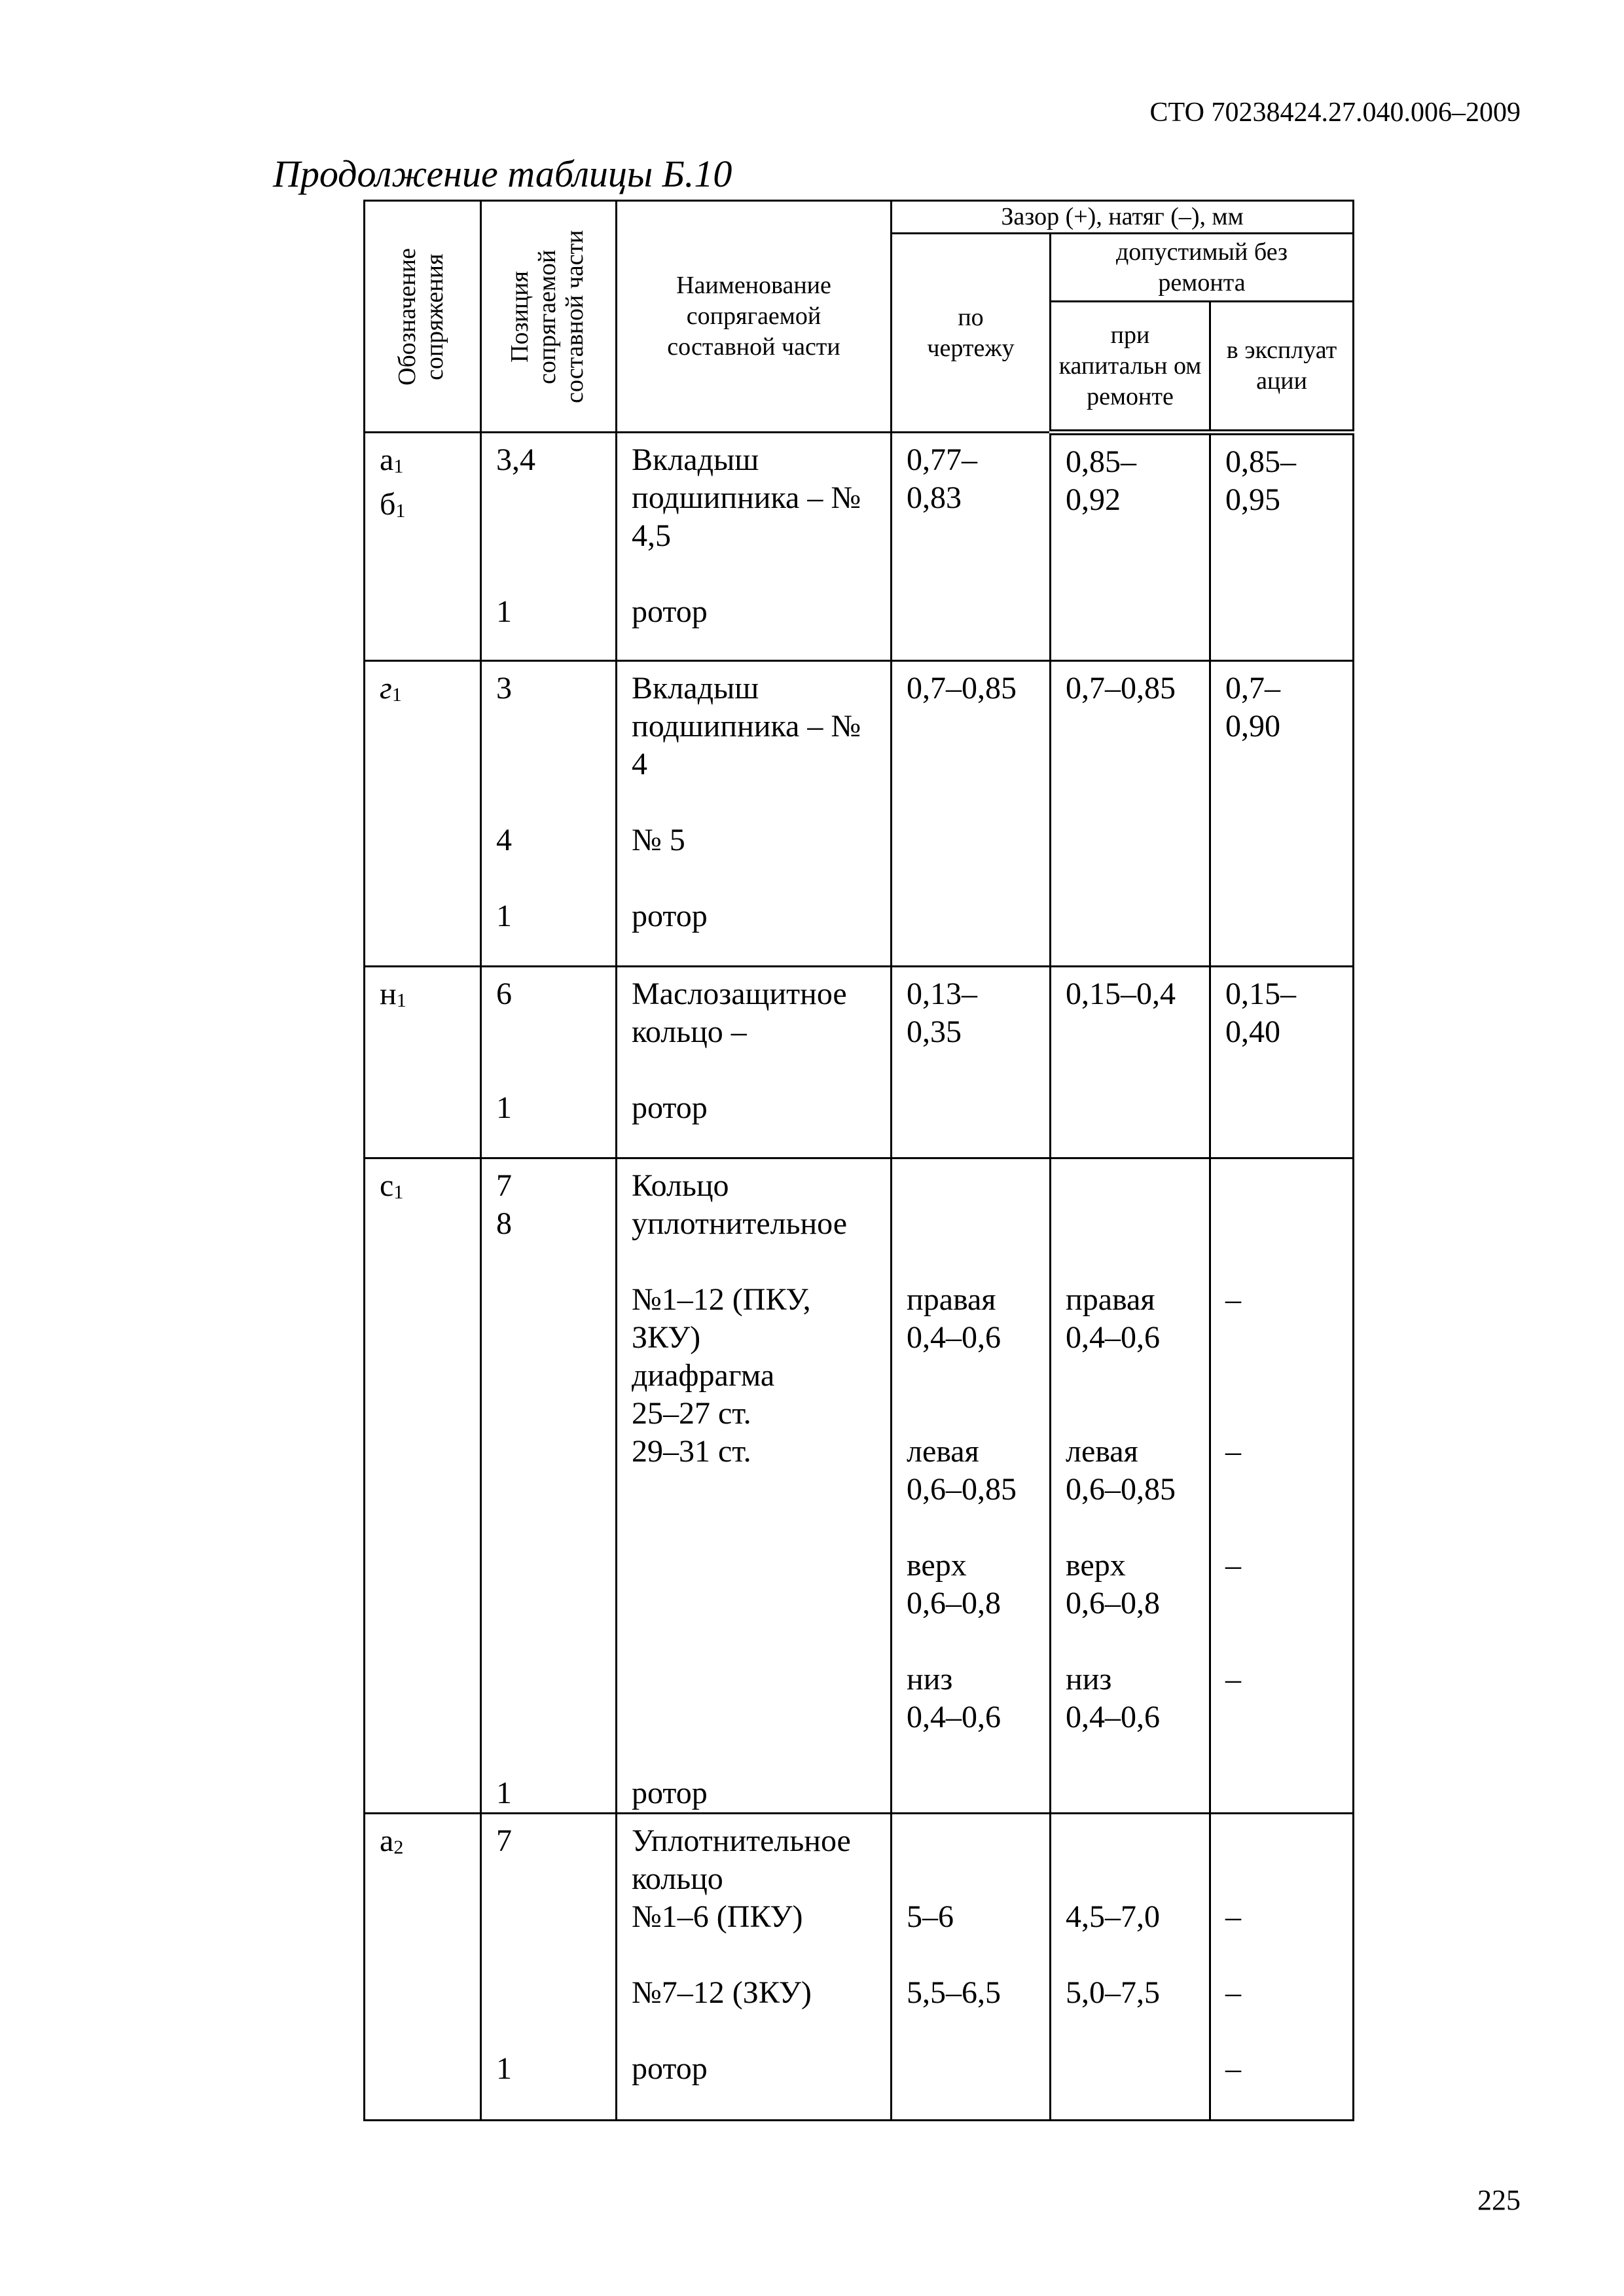 This screenshot has width=1624, height=2296. Describe the element at coordinates (1130, 1966) in the screenshot. I see `capital-repair-cell: 4,5–7,0 5,0–7,5` at that location.